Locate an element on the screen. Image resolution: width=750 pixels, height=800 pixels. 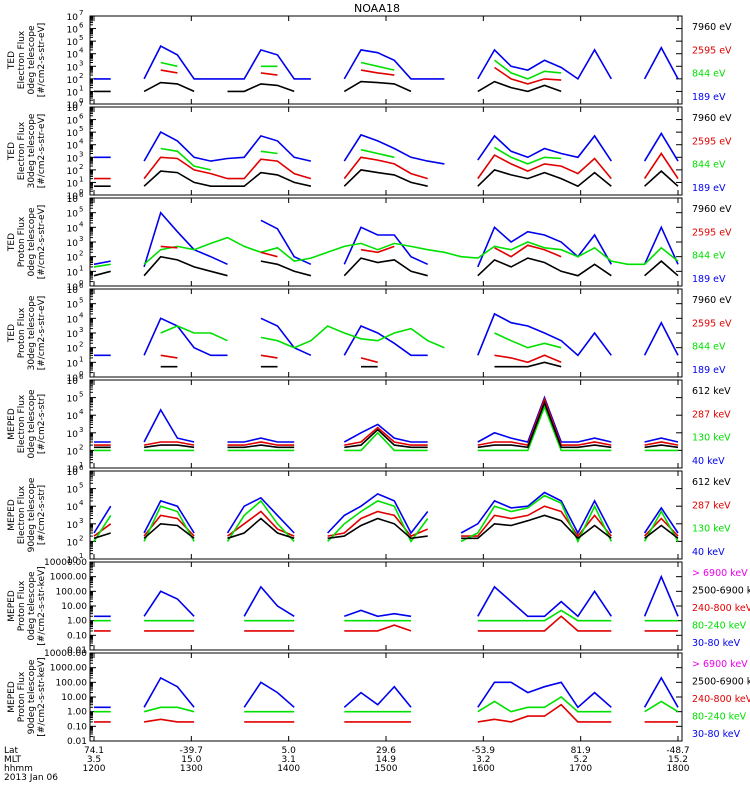
legend-entry: > 6900 keV is located at coordinates (720, 664).